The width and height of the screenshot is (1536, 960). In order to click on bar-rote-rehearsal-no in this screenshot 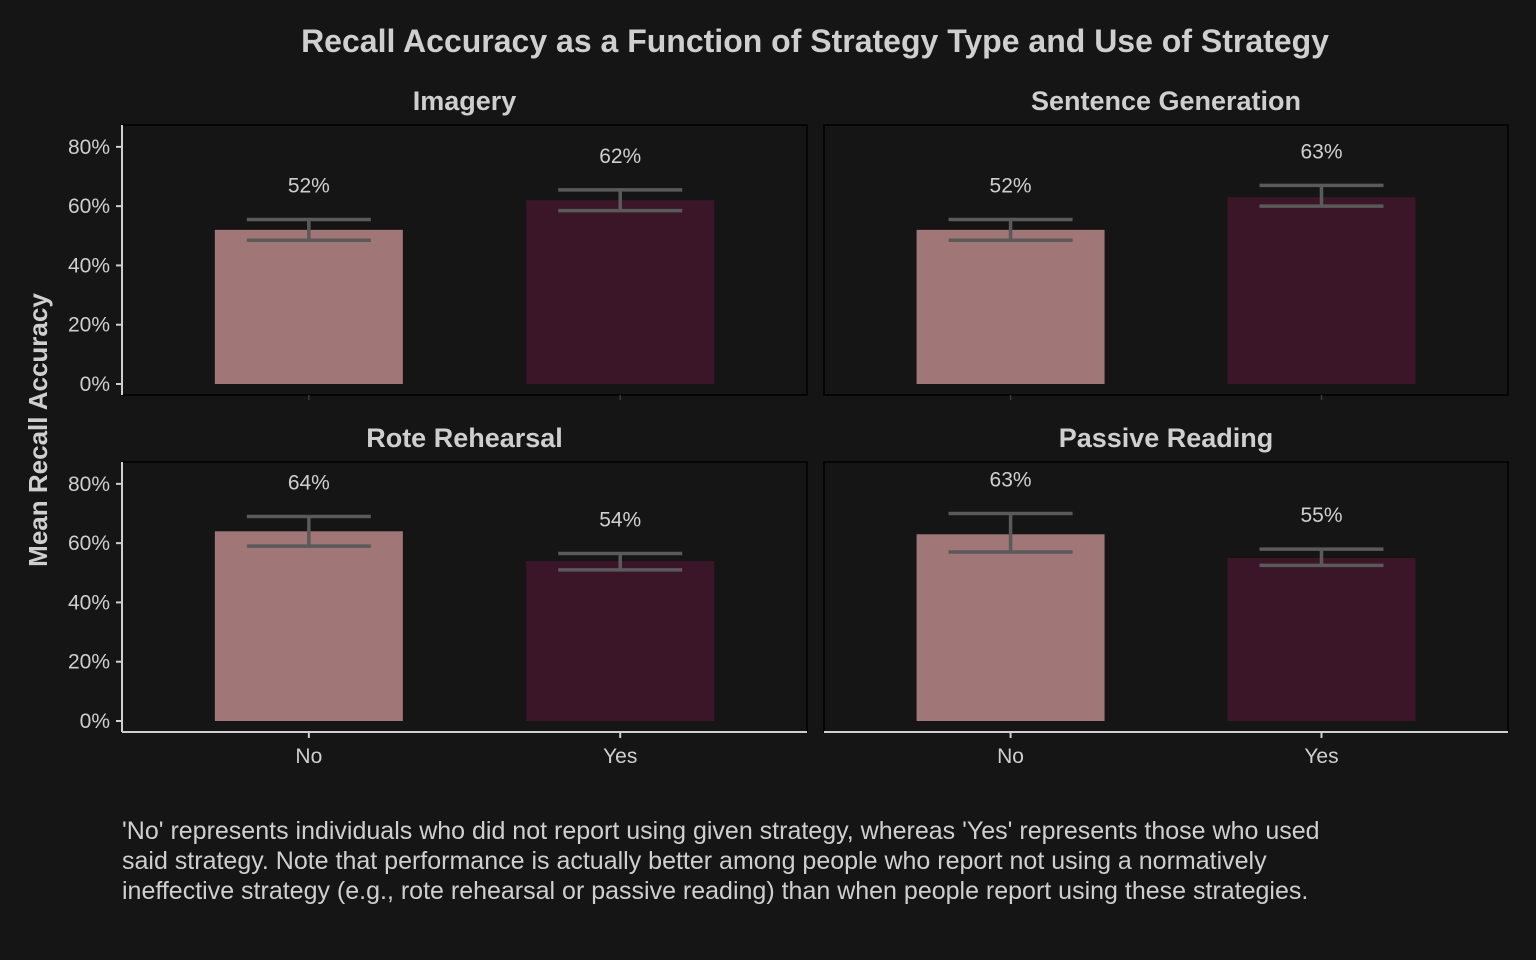, I will do `click(308, 626)`.